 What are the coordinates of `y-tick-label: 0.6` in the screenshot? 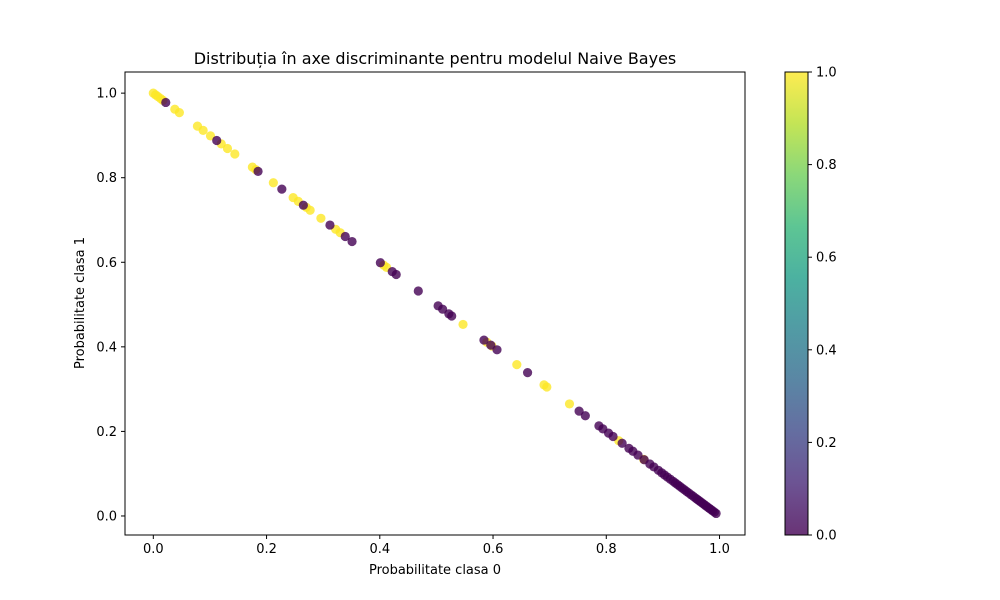 It's located at (106, 263).